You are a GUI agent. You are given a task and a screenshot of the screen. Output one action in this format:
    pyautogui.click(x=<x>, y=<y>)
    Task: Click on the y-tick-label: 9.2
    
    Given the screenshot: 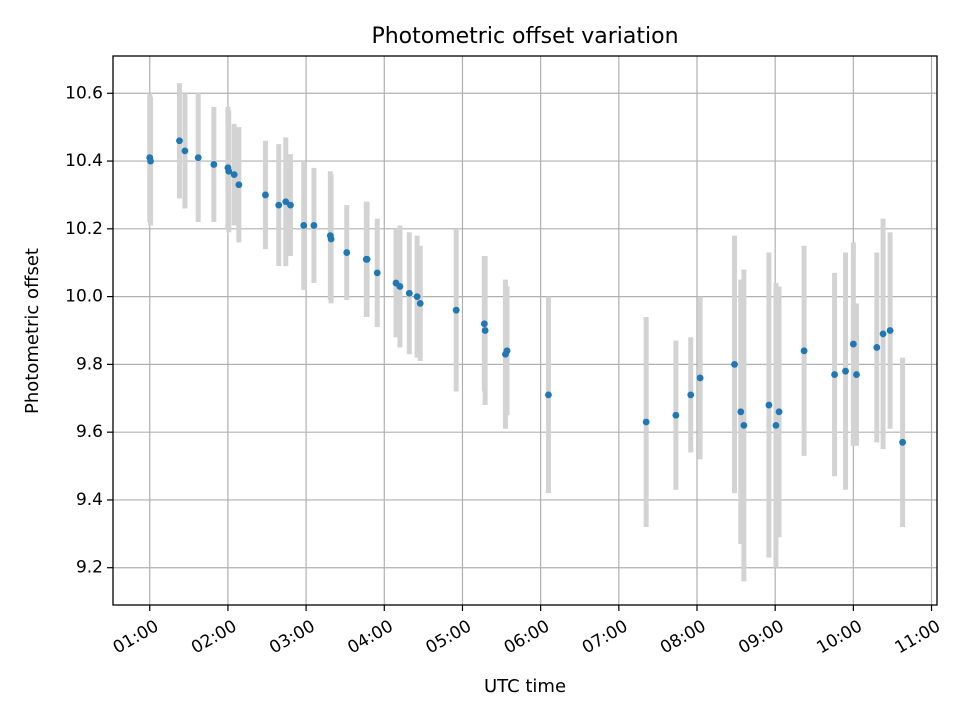 What is the action you would take?
    pyautogui.click(x=89, y=568)
    